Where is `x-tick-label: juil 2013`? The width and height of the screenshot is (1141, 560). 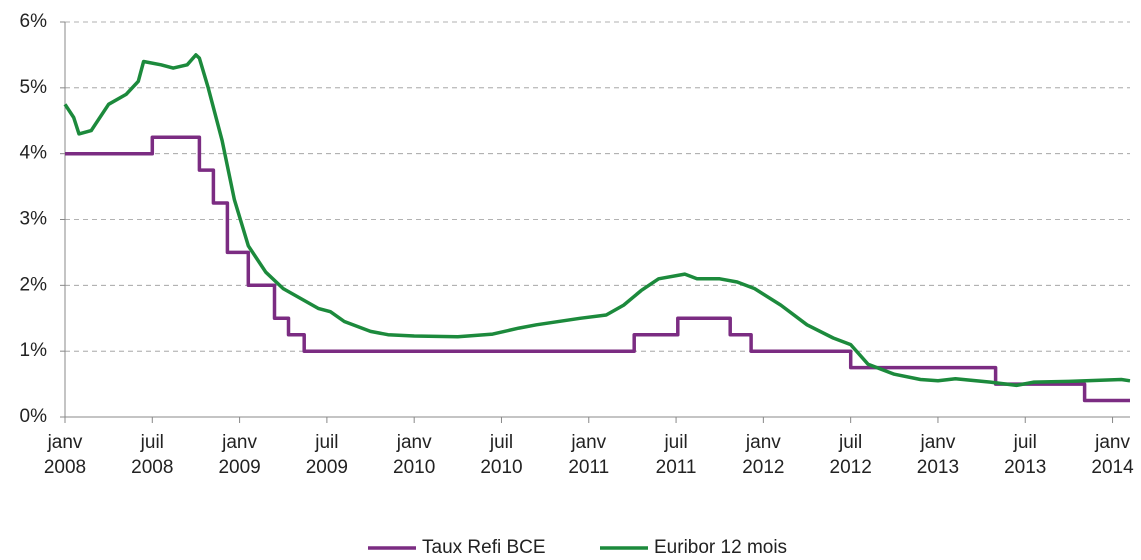 x-tick-label: juil 2013 is located at coordinates (1025, 455).